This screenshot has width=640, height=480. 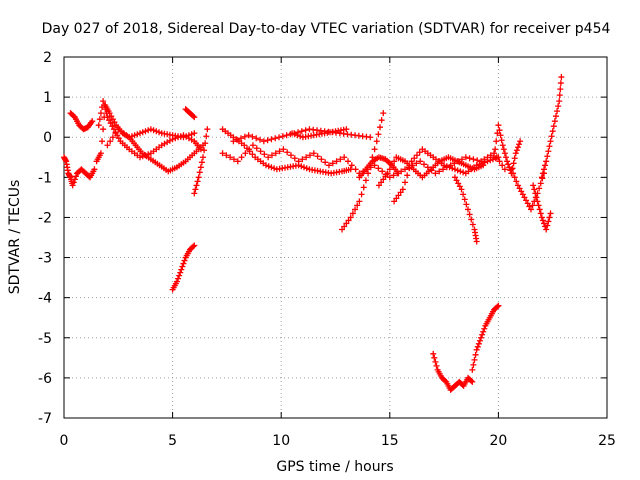 I want to click on data-point-arc-o, so click(x=383, y=179).